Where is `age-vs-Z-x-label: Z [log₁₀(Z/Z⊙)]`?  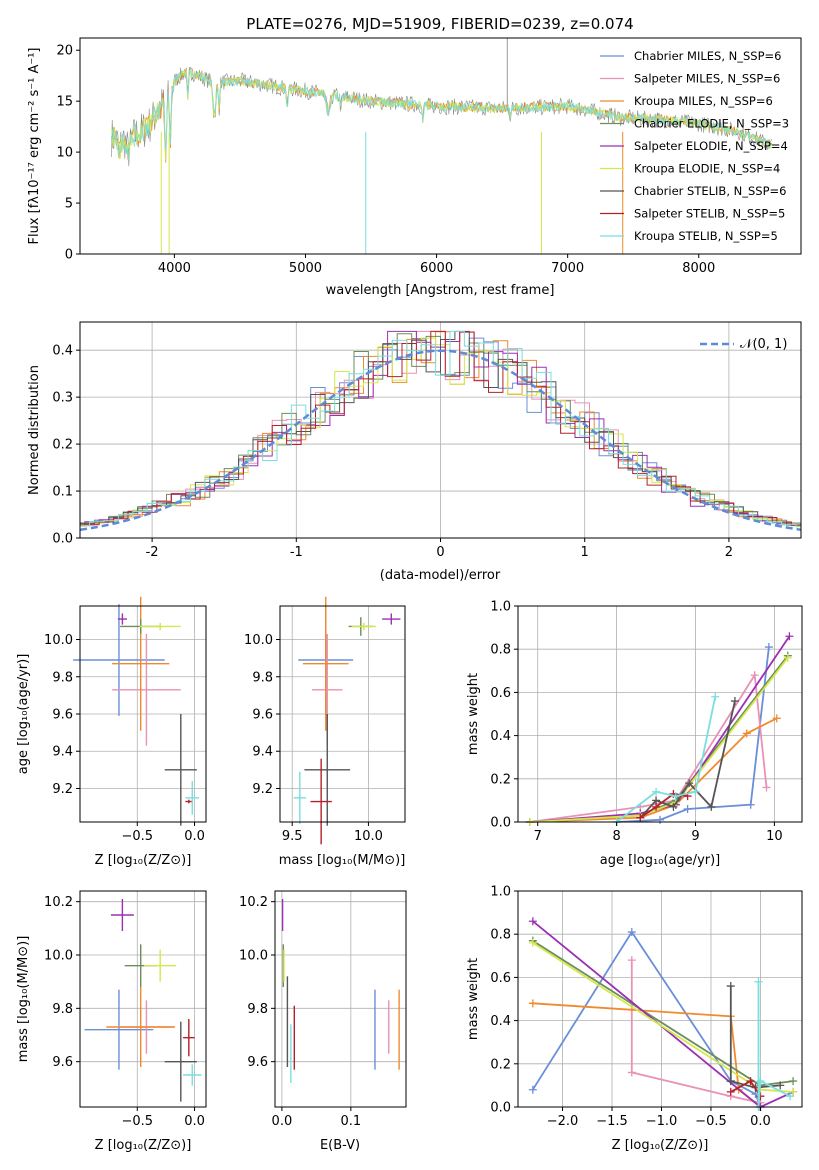
age-vs-Z-x-label: Z [log₁₀(Z/Z⊙)] is located at coordinates (143, 860).